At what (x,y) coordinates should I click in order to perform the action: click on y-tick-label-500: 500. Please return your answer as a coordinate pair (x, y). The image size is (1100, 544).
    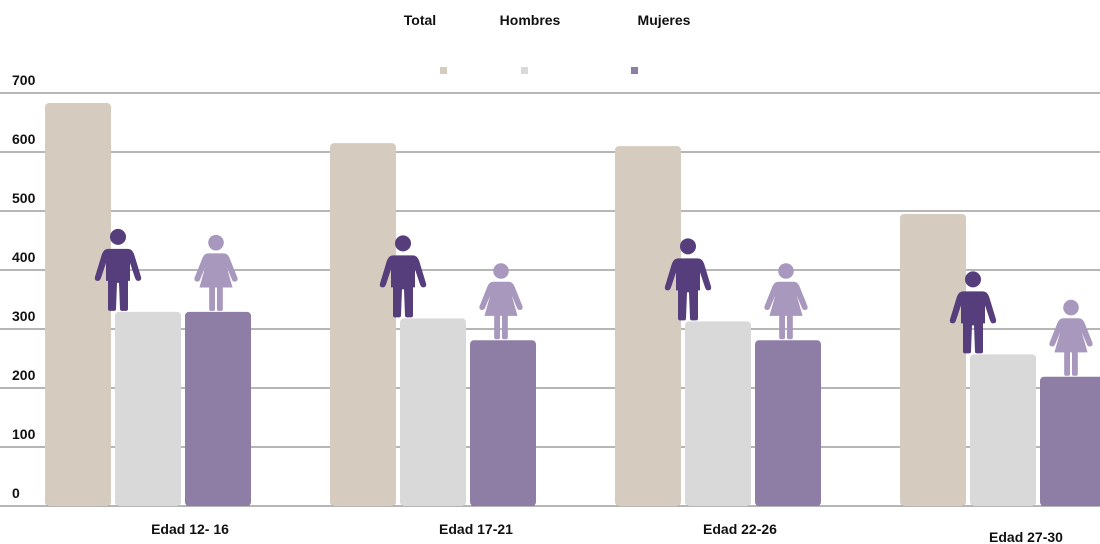
    Looking at the image, I should click on (24, 198).